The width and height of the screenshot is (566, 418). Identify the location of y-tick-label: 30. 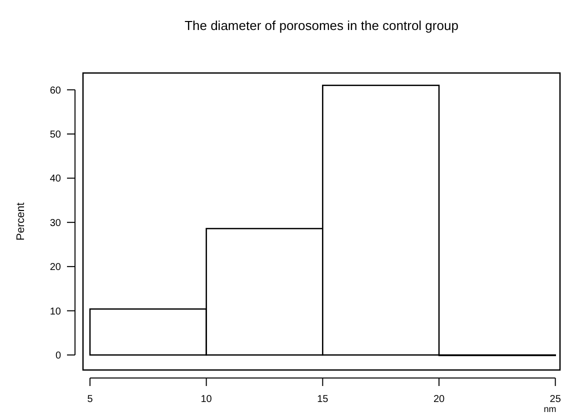
(56, 223).